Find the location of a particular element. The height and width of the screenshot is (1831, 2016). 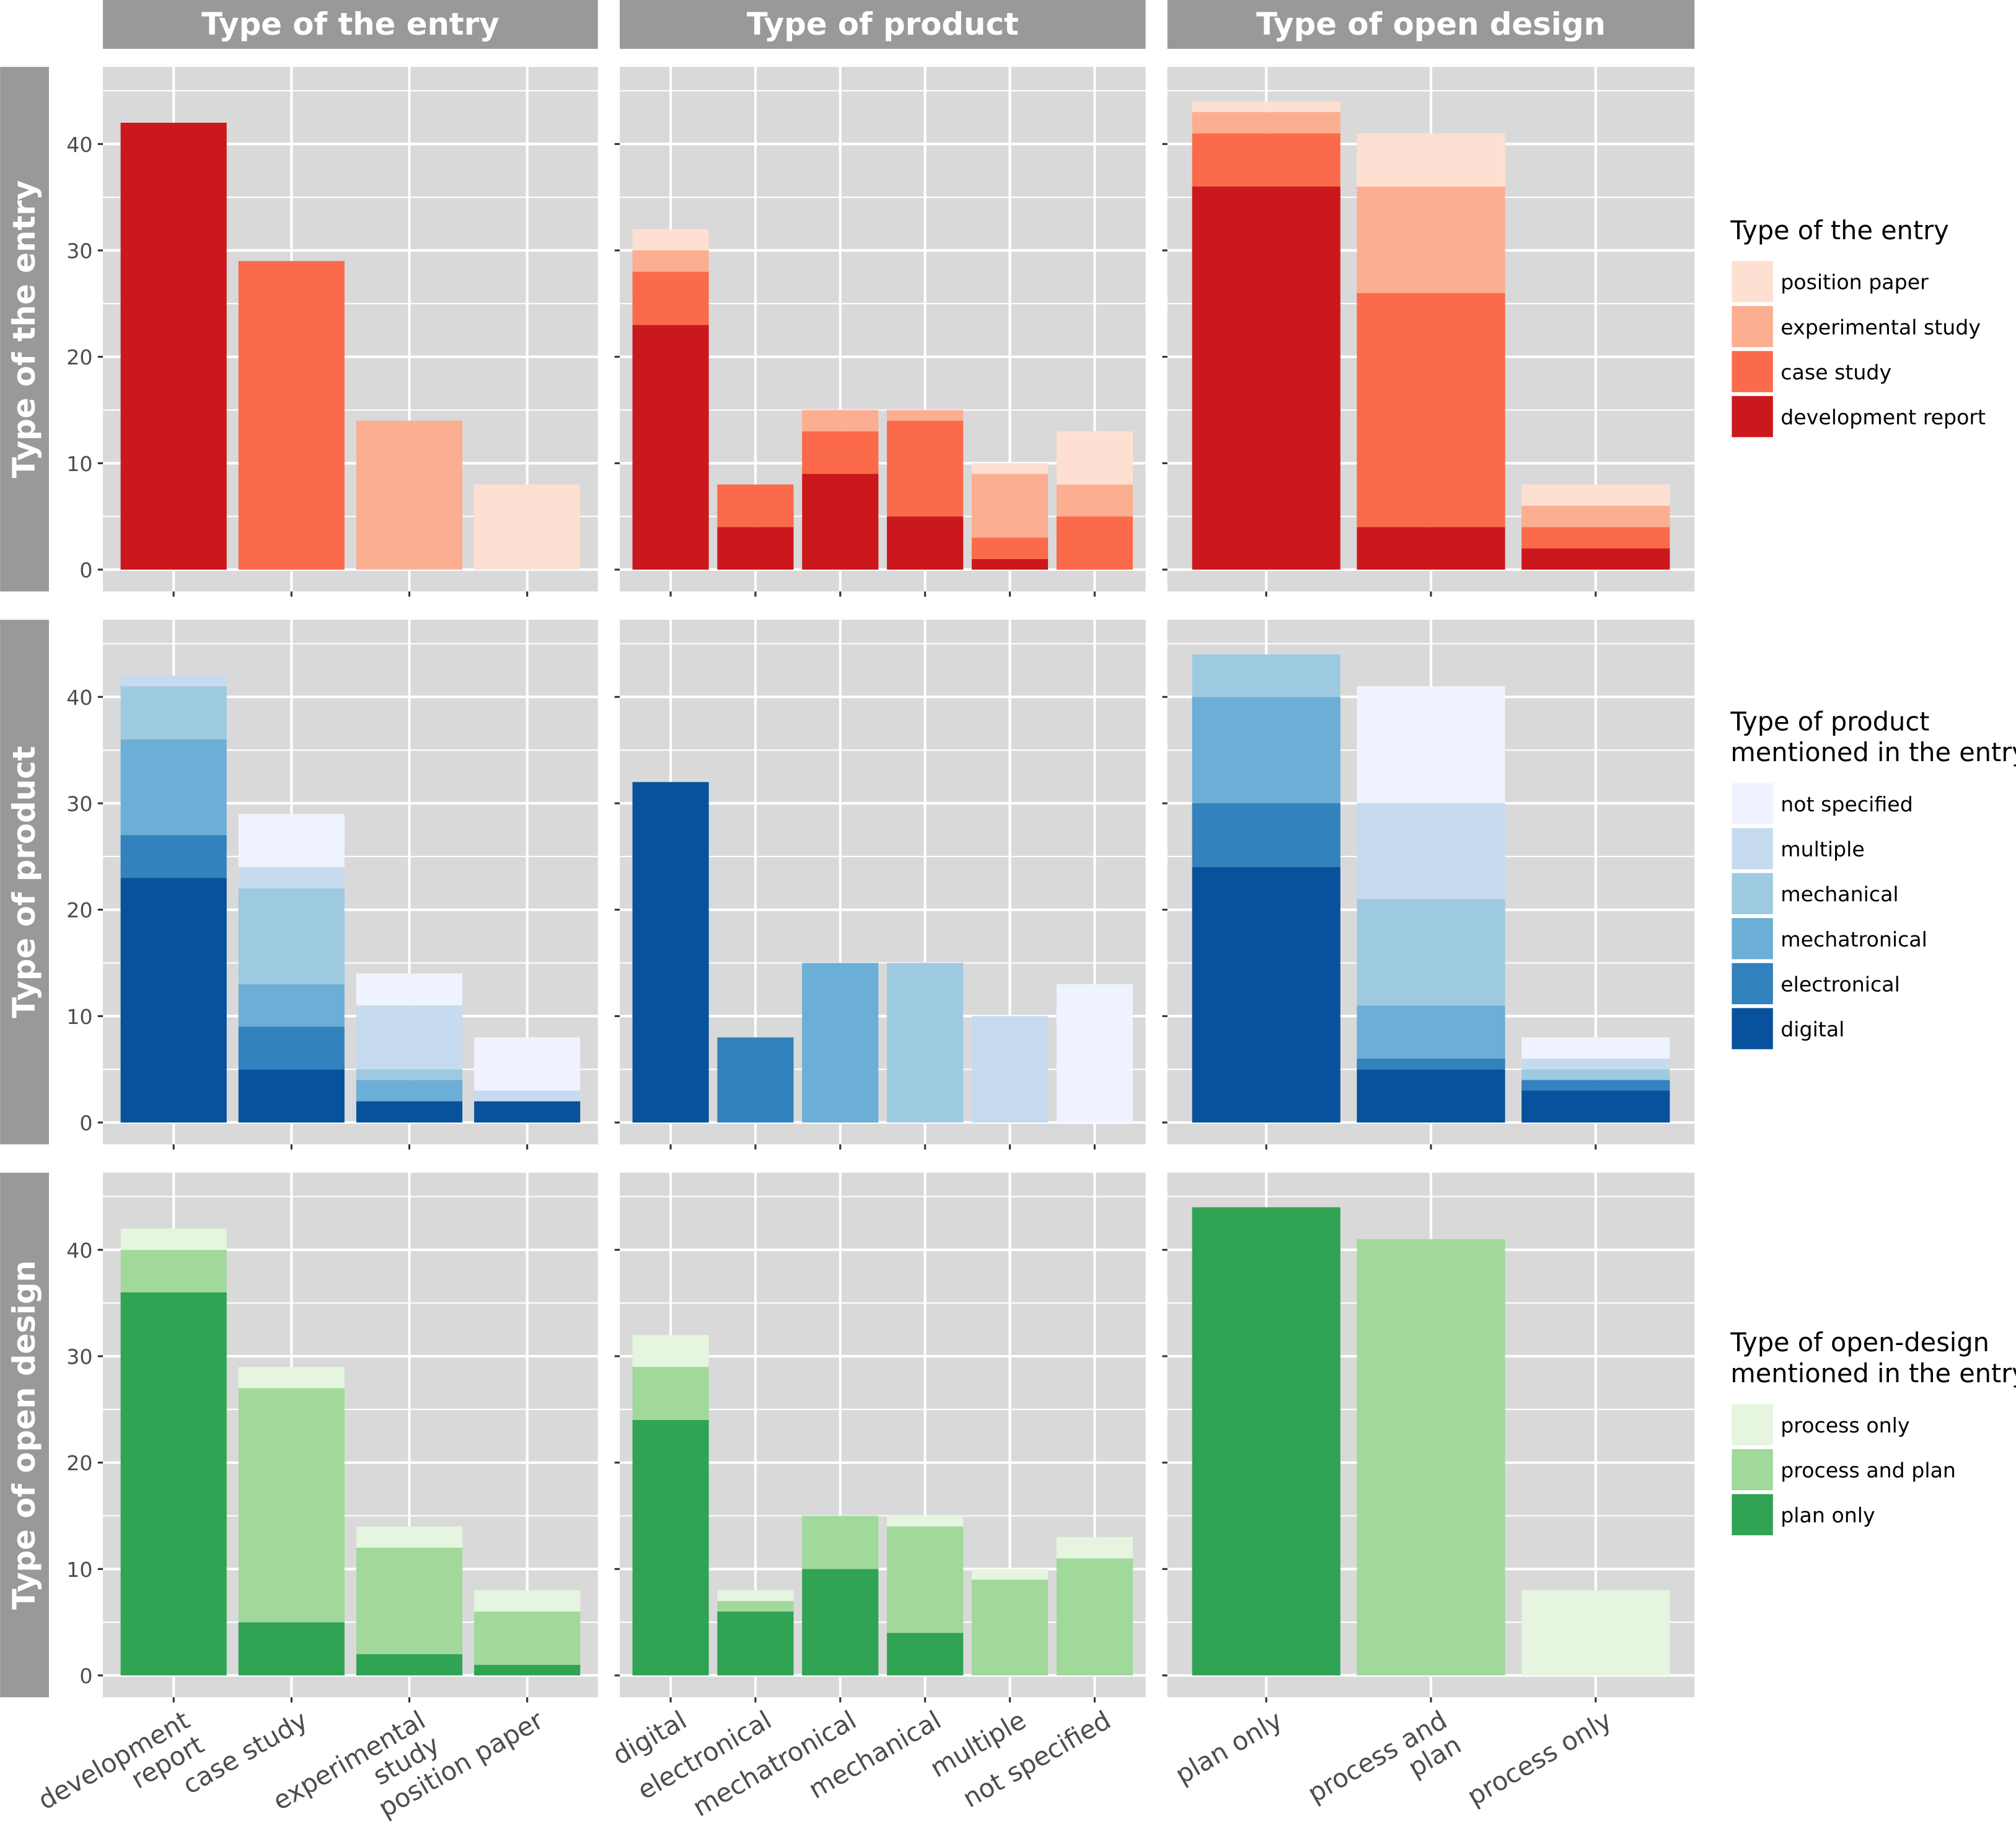

legend-label: plan only is located at coordinates (1828, 1515).